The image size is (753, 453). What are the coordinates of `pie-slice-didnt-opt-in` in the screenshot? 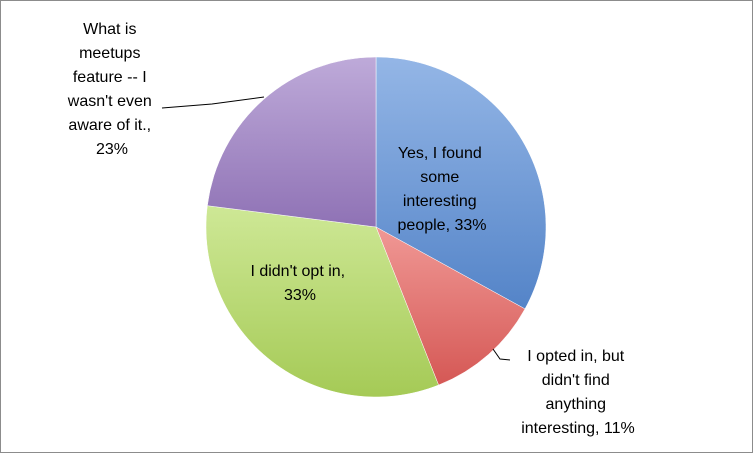 It's located at (322, 301).